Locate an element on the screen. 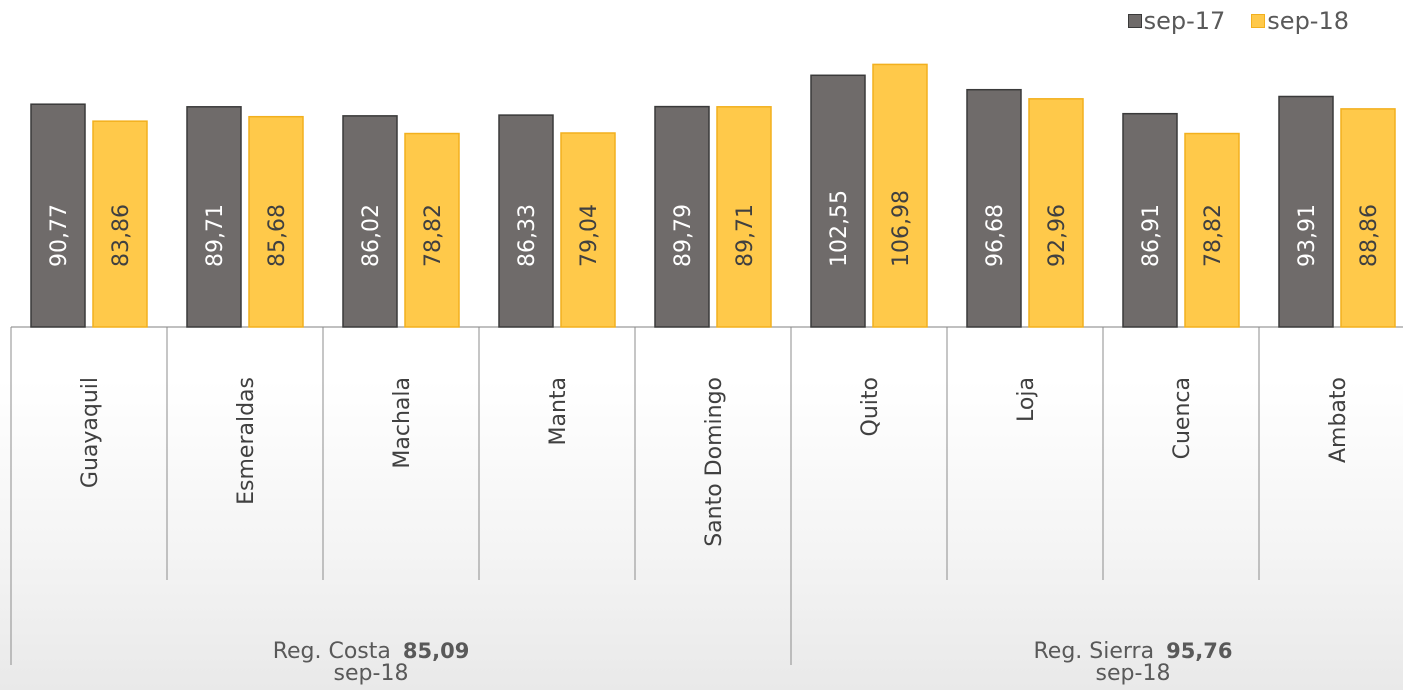 The height and width of the screenshot is (690, 1403). bar-sep-17-cuenca is located at coordinates (1150, 220).